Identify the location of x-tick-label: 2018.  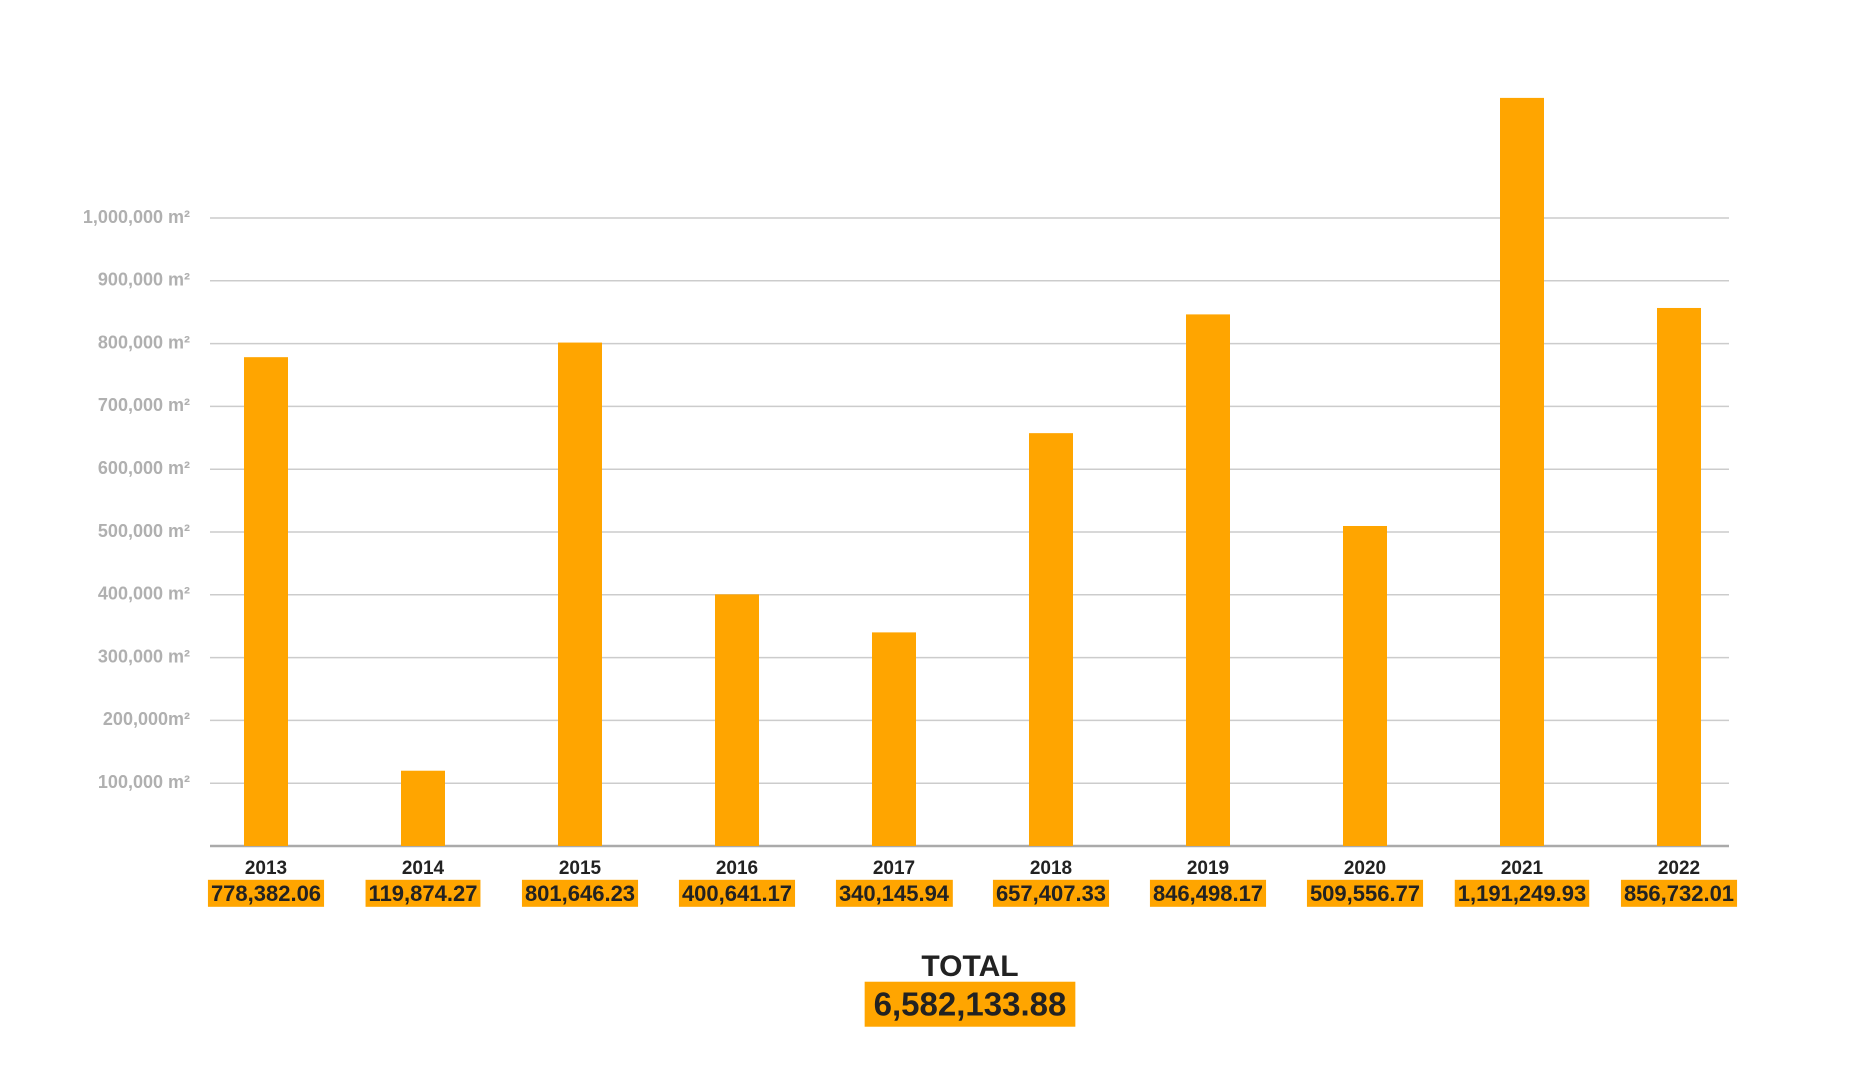
(1051, 868).